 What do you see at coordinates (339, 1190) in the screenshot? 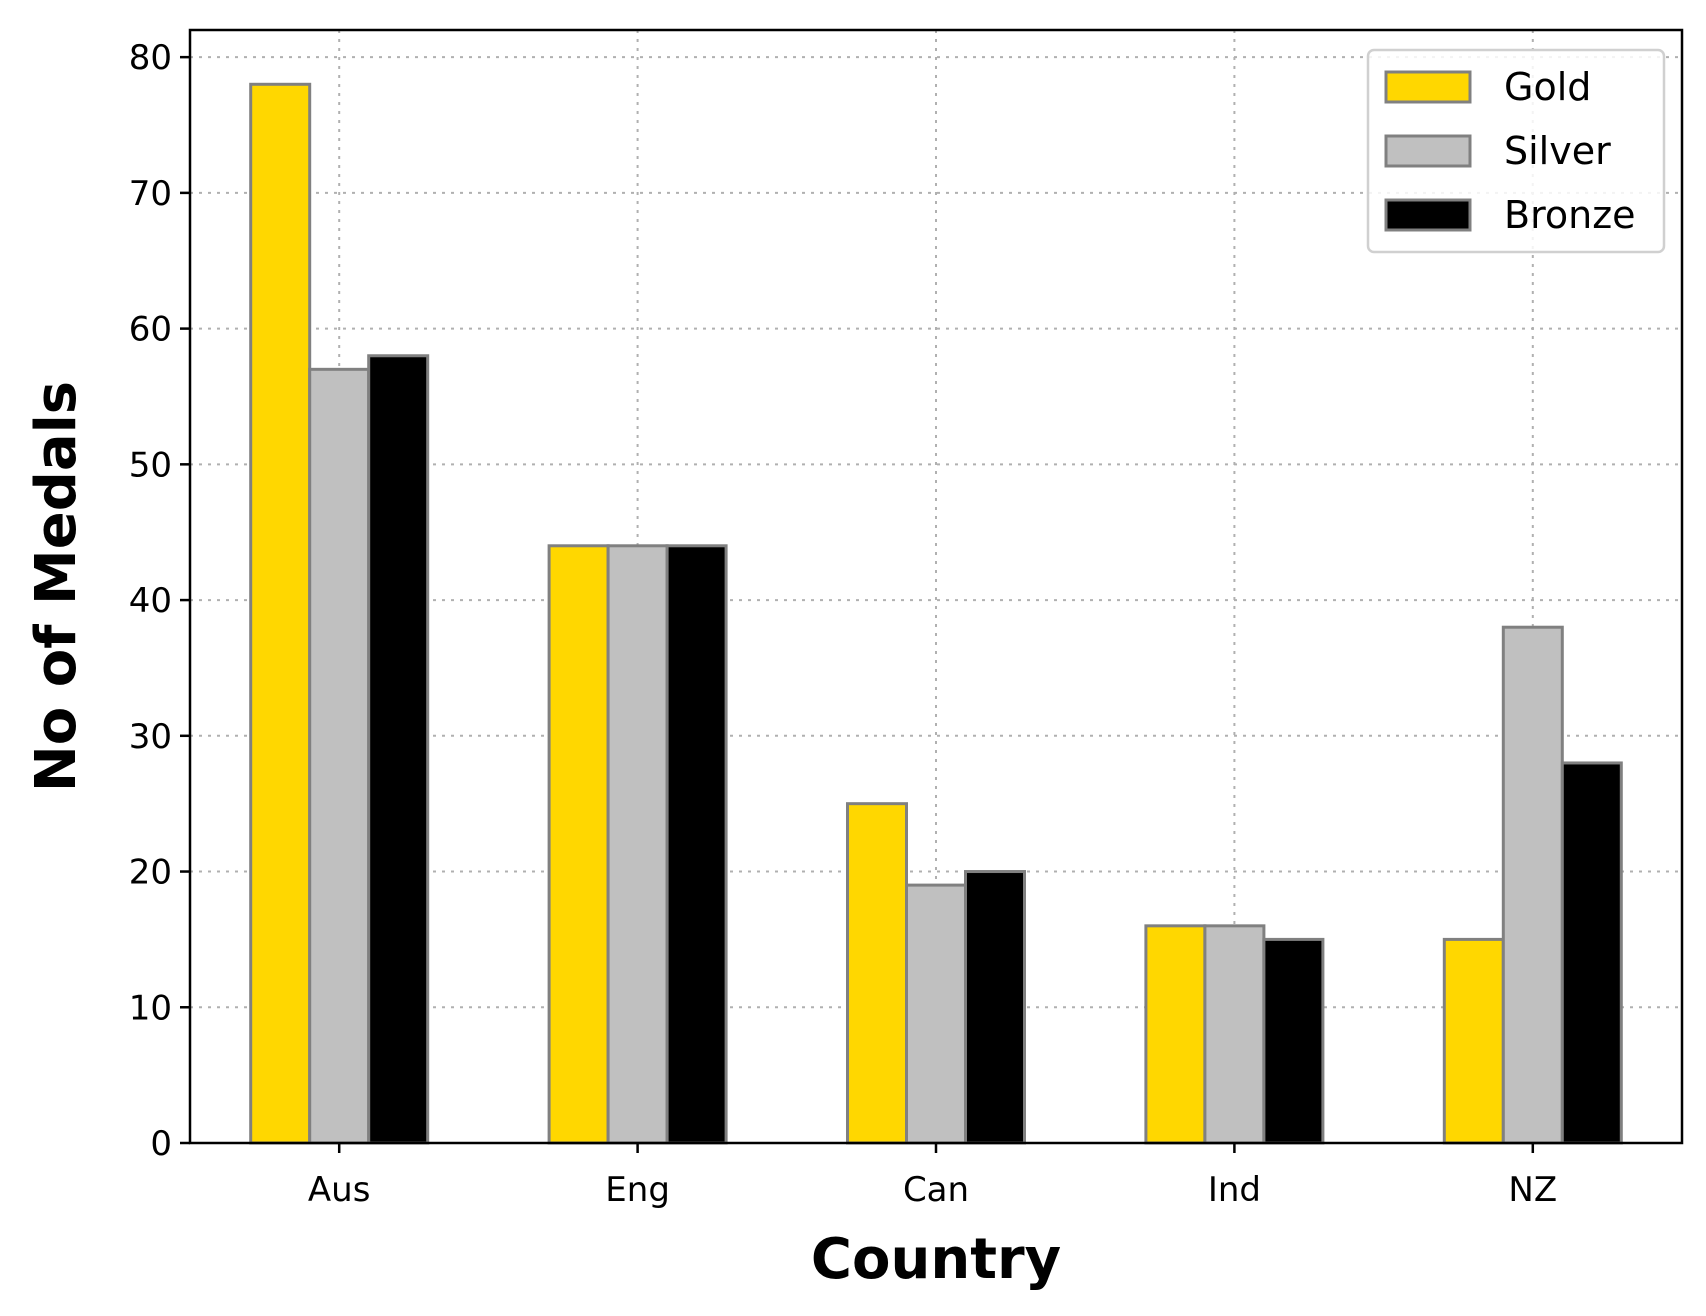
I see `x-tick-label-aus: Aus` at bounding box center [339, 1190].